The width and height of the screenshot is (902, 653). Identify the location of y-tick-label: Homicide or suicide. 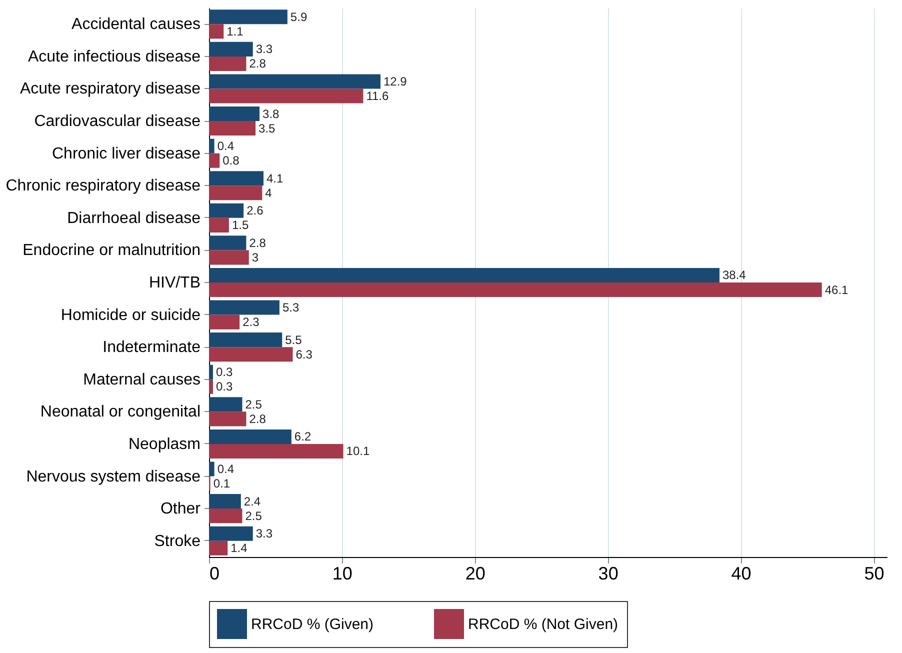
(130, 315).